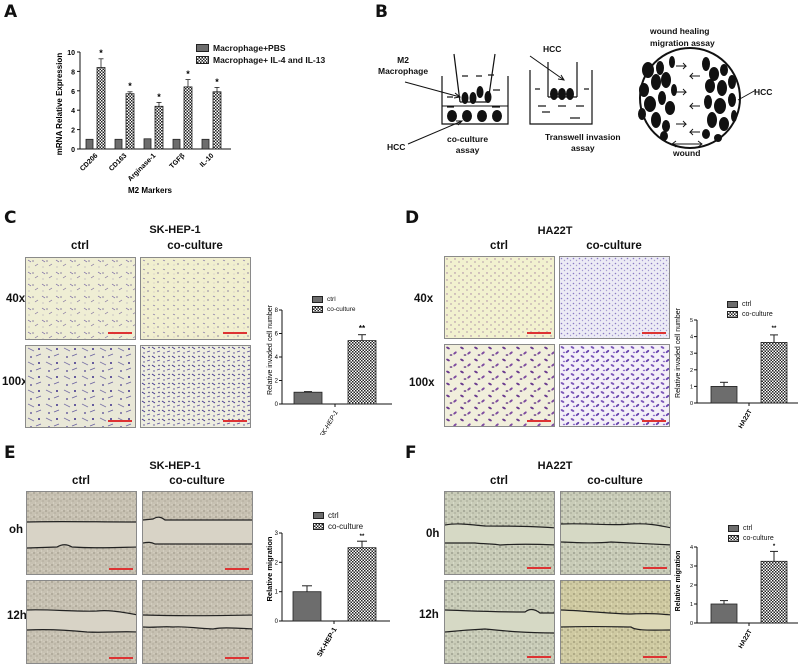  Describe the element at coordinates (750, 309) in the screenshot. I see `chart-d-legend: ctrl co-culture` at that location.